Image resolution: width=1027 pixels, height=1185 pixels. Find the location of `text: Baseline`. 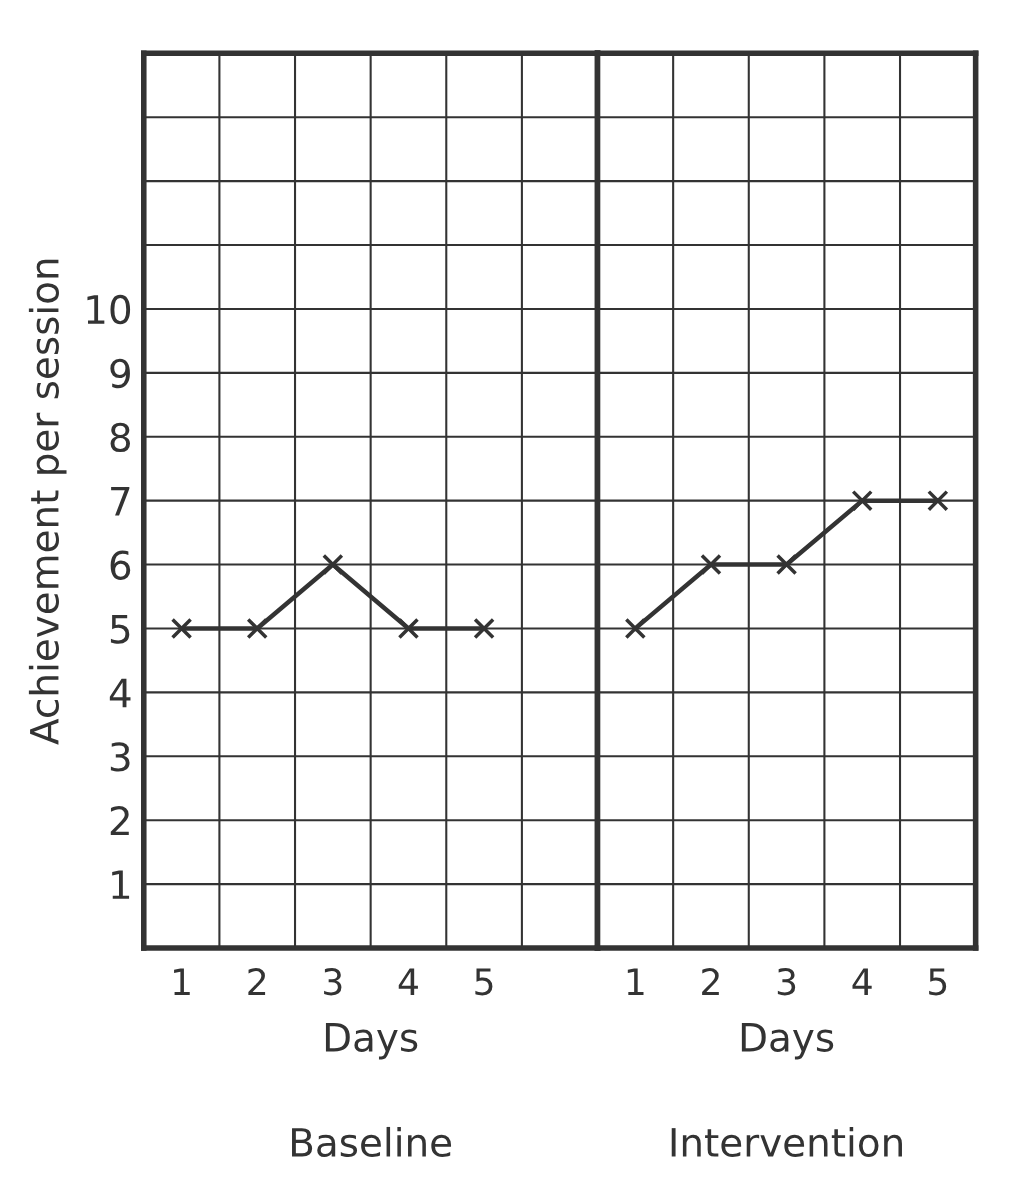

text: Baseline is located at coordinates (372, 1142).